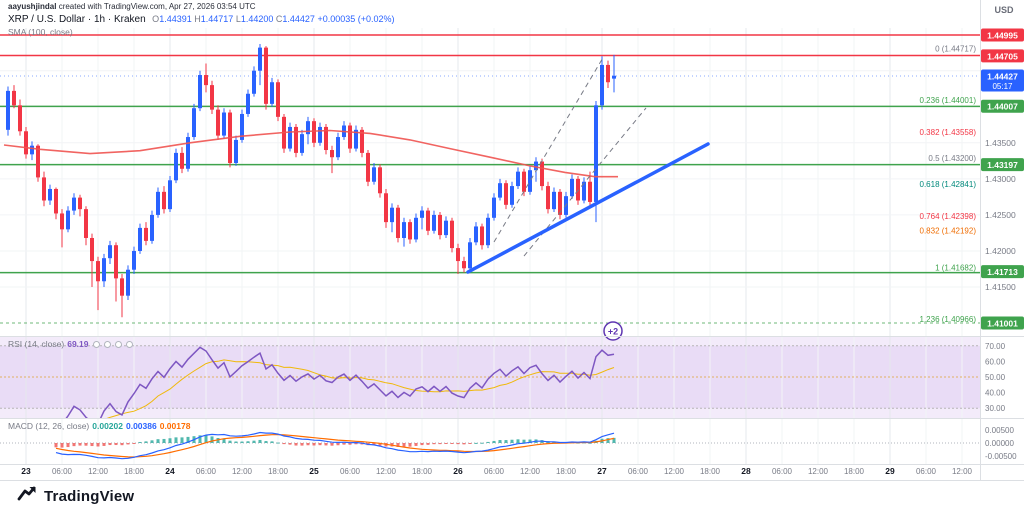 This screenshot has height=512, width=1024. Describe the element at coordinates (1001, 456) in the screenshot. I see `macd-axis-tick: -0.00500` at that location.